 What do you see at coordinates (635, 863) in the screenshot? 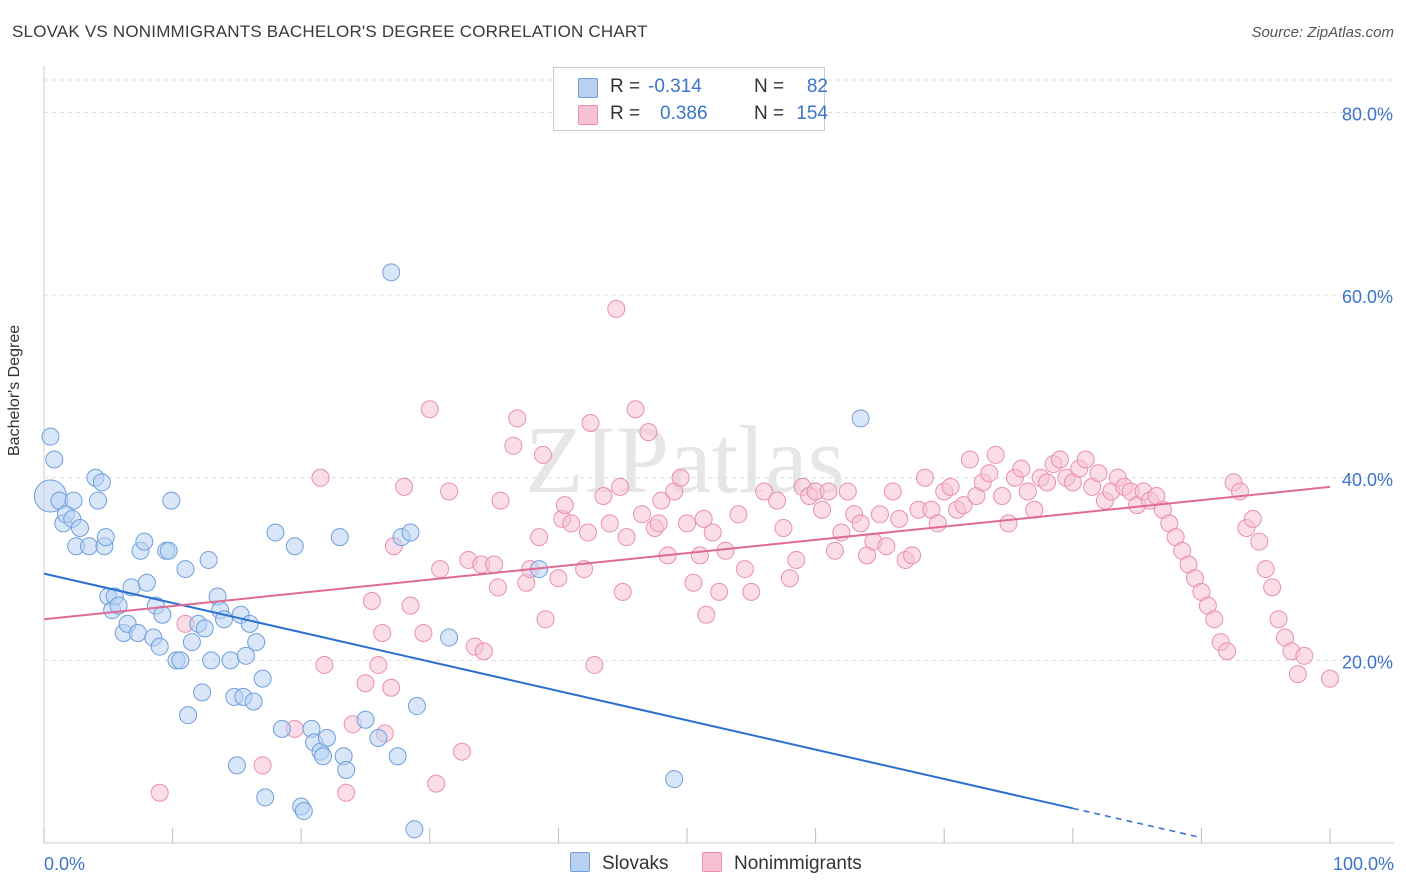
I see `bottom-legend-label-slovaks: Slovaks` at bounding box center [635, 863].